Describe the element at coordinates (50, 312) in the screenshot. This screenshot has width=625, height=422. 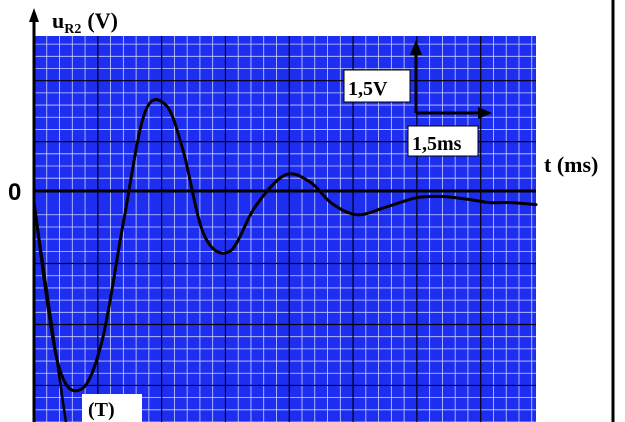
I see `tangent-line` at that location.